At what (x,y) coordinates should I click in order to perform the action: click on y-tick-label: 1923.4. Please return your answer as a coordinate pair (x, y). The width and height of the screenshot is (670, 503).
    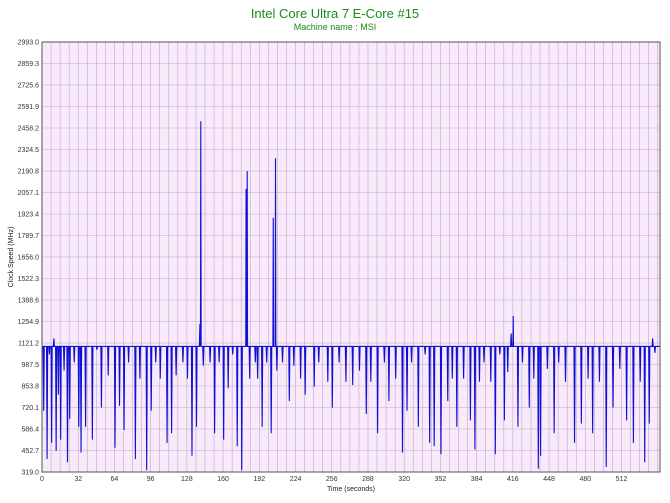
    Looking at the image, I should click on (29, 215).